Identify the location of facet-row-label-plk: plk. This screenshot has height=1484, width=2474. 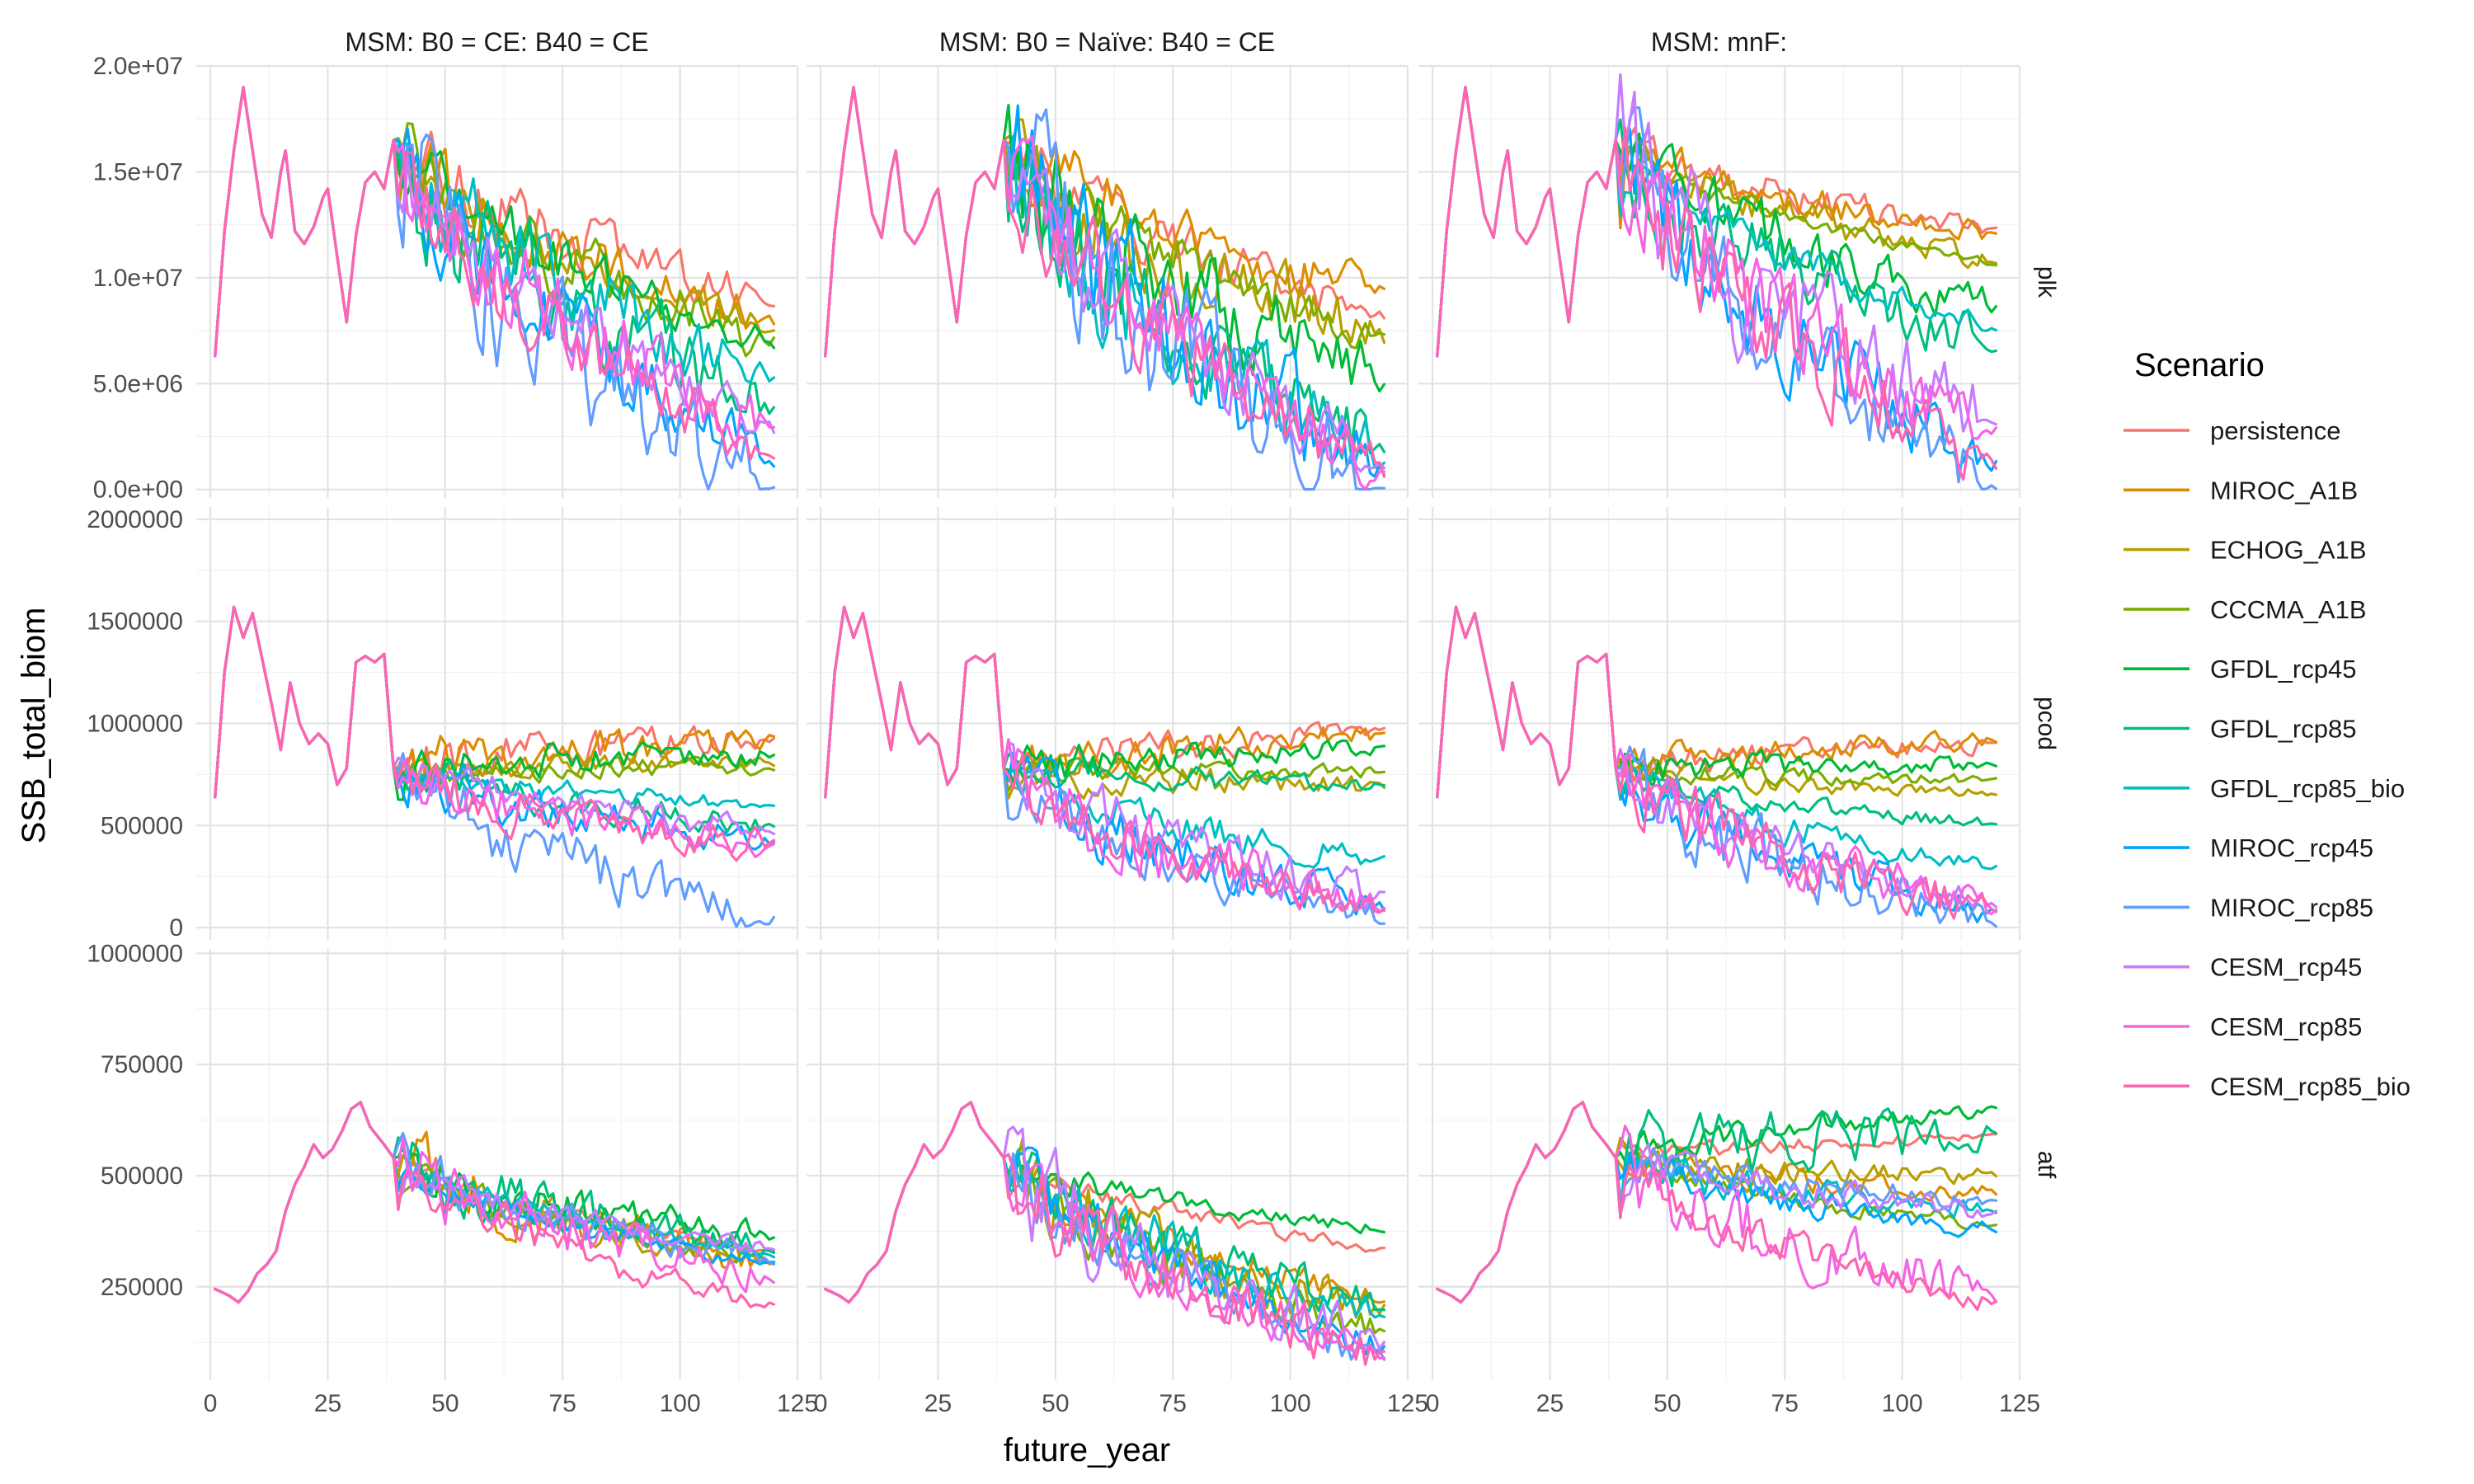
(2046, 282).